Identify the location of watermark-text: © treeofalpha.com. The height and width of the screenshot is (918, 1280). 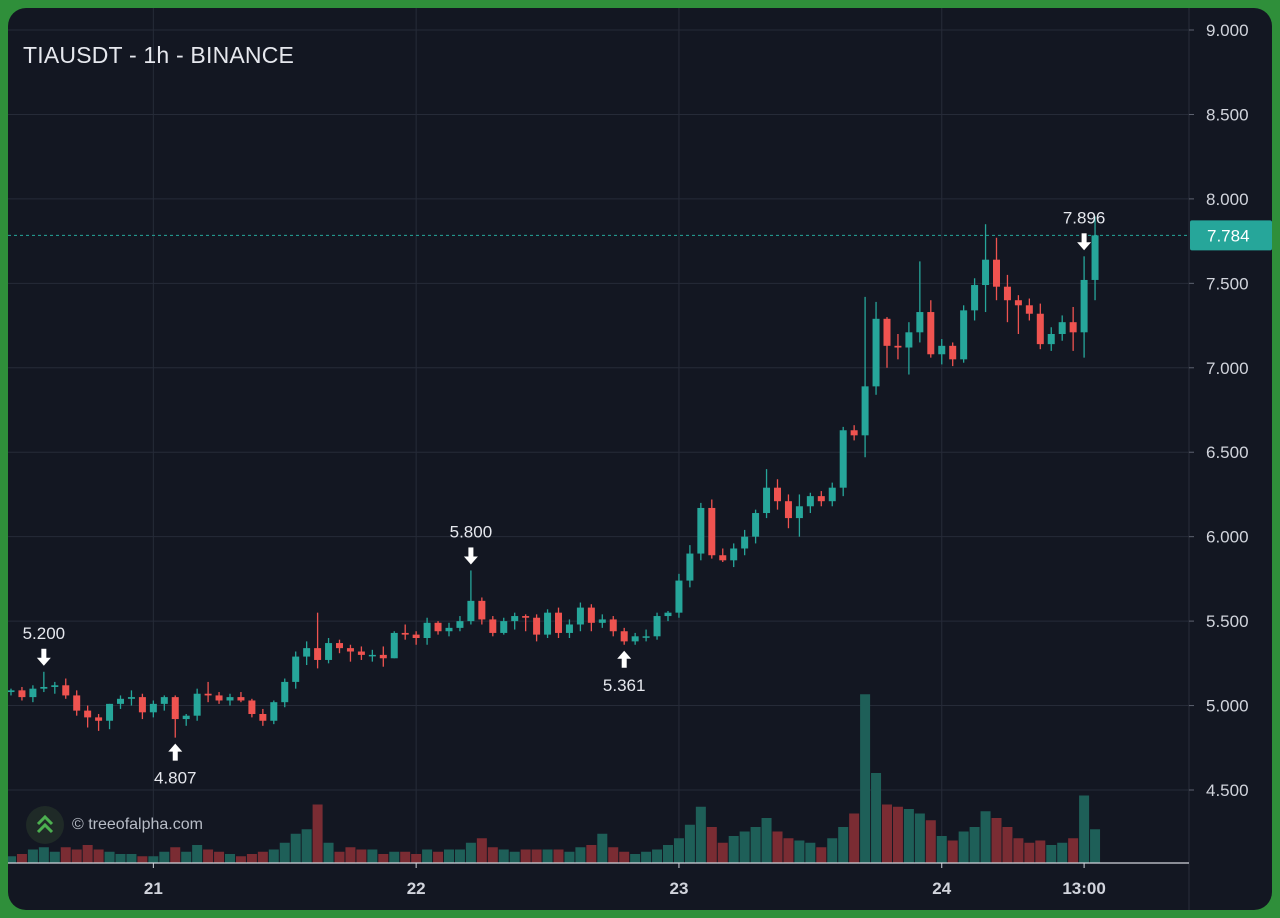
(137, 824).